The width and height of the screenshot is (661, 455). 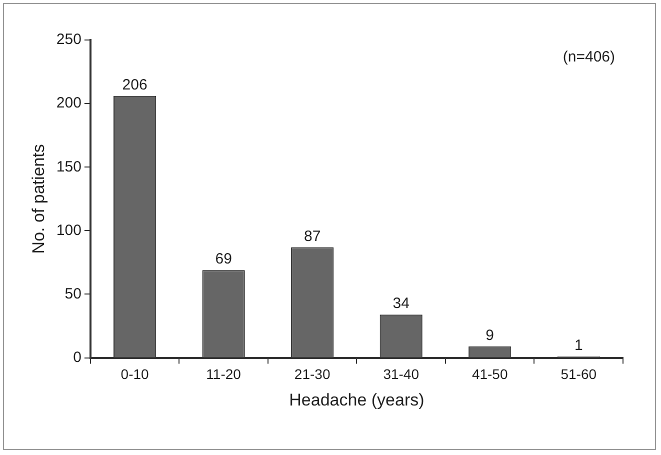 What do you see at coordinates (588, 57) in the screenshot?
I see `annotation: (n=406)` at bounding box center [588, 57].